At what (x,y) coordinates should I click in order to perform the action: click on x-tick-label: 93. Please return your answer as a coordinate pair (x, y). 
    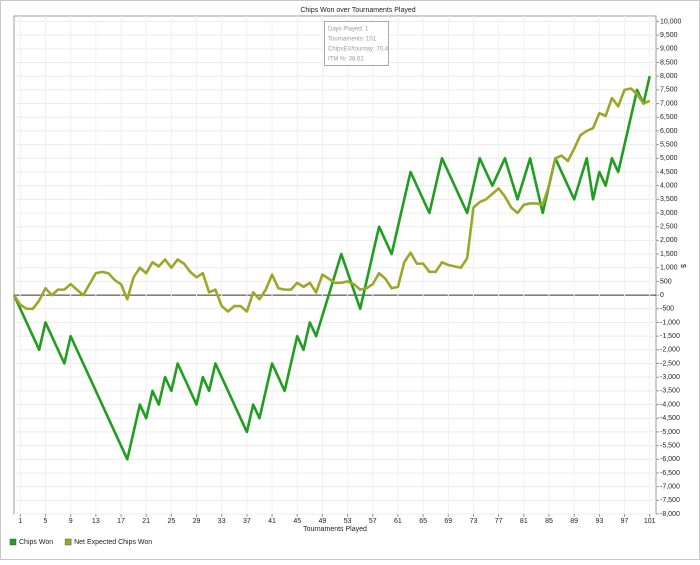
    Looking at the image, I should click on (599, 521).